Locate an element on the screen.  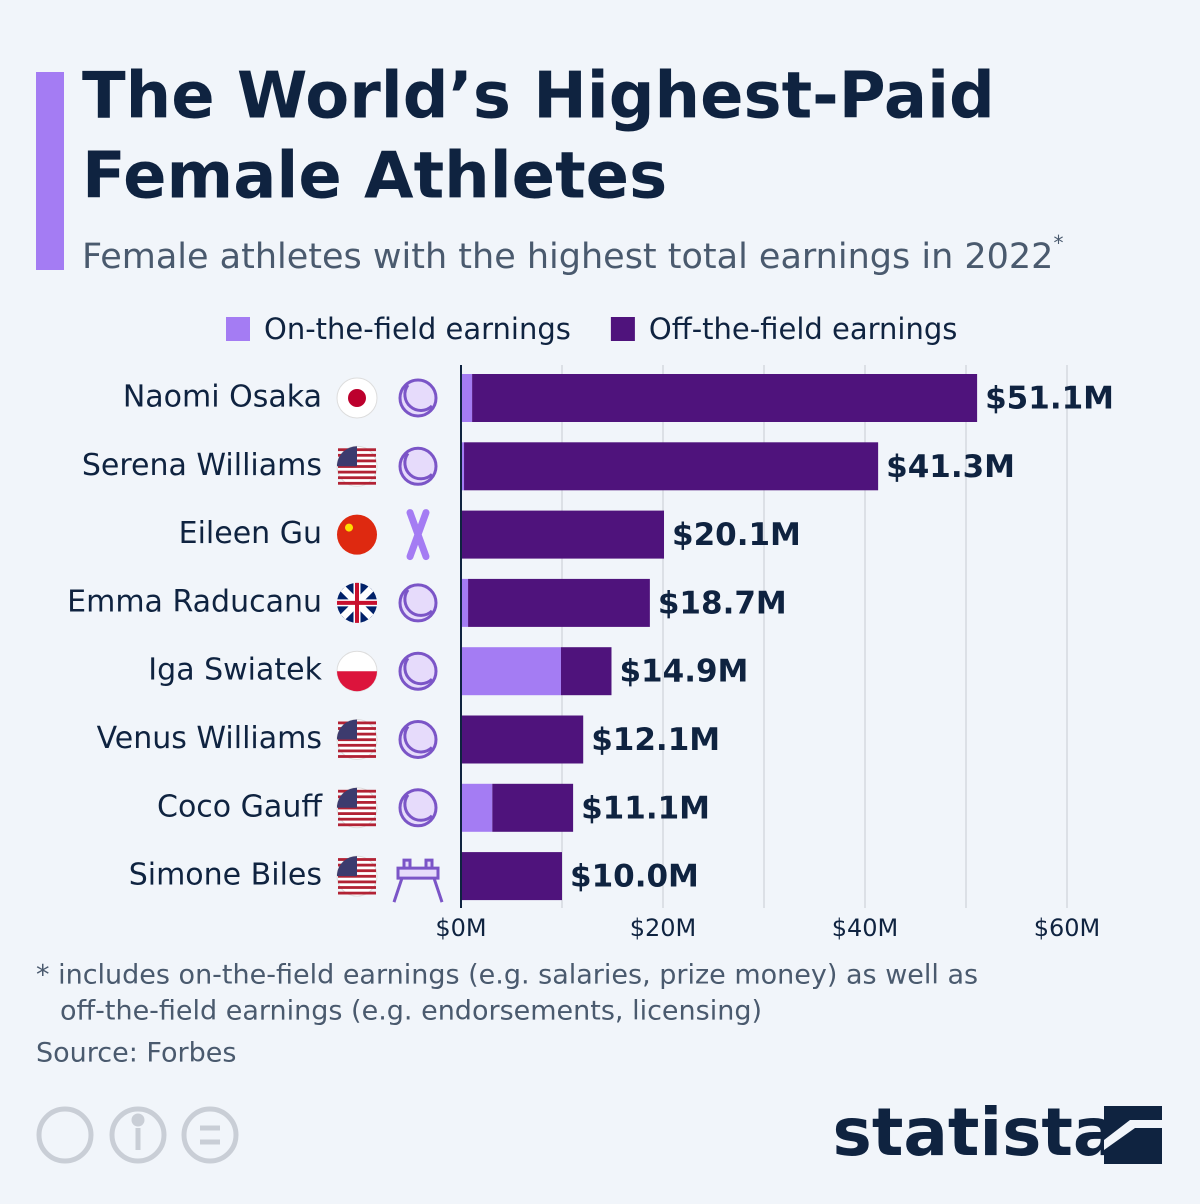
y-tick-label: Coco Gauff is located at coordinates (240, 806).